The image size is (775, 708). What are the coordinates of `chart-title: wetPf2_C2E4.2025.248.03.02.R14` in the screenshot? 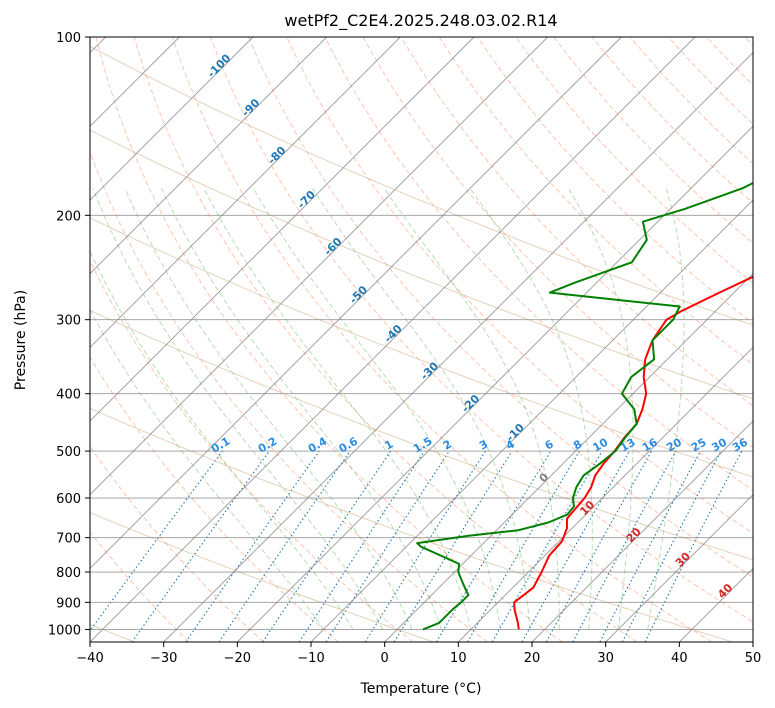 It's located at (420, 21).